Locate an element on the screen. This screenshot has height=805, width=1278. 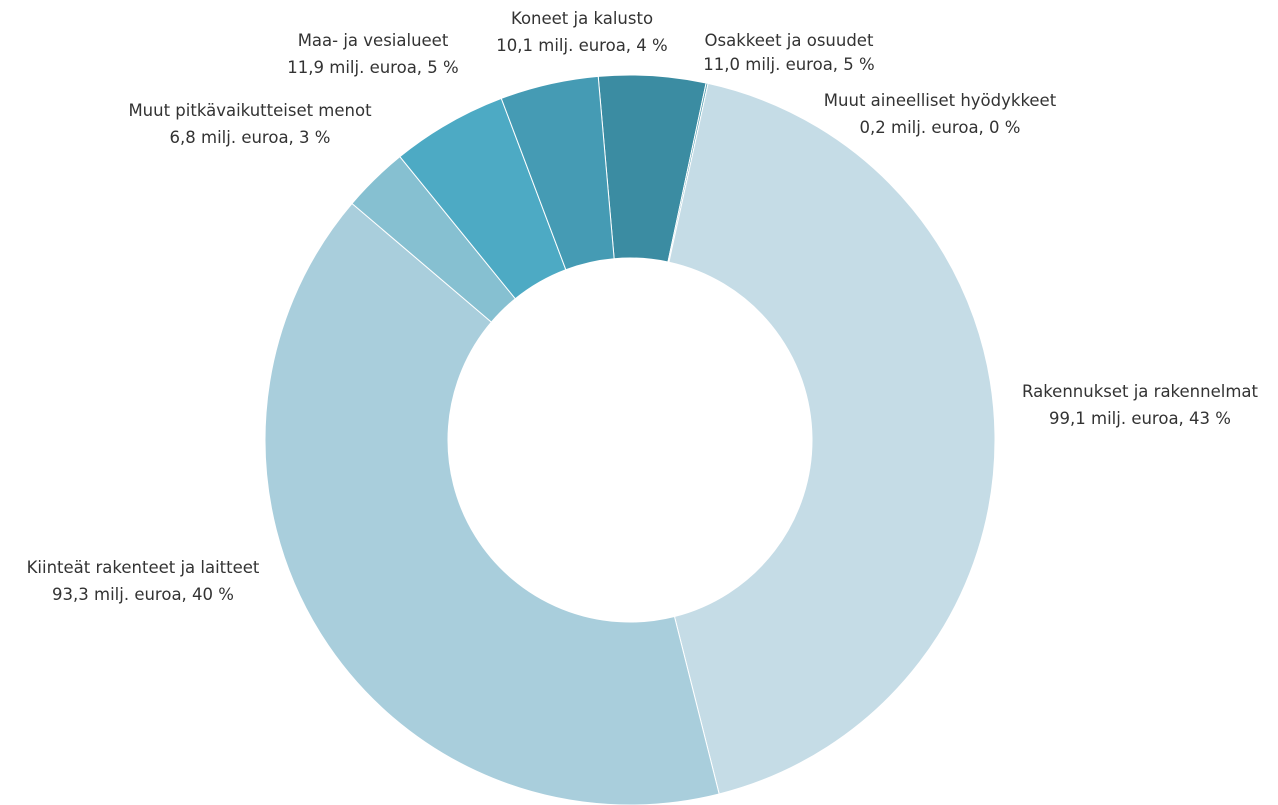
slice-value-label: 6,8 milj. euroa, 3 % is located at coordinates (250, 137).